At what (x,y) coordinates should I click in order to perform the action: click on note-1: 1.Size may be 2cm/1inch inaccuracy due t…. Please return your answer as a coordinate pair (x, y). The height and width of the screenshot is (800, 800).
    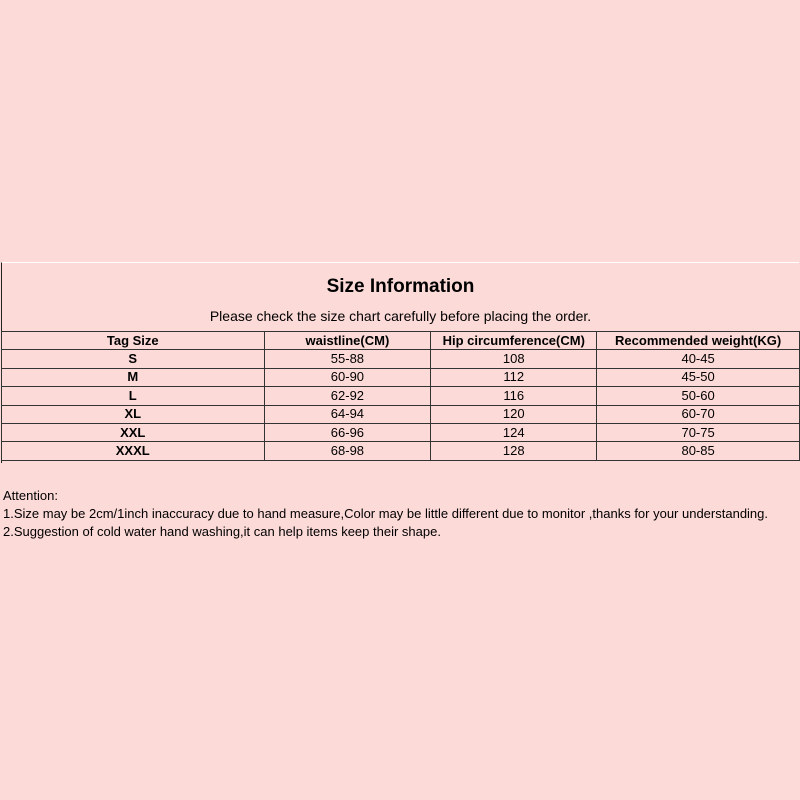
    Looking at the image, I should click on (386, 513).